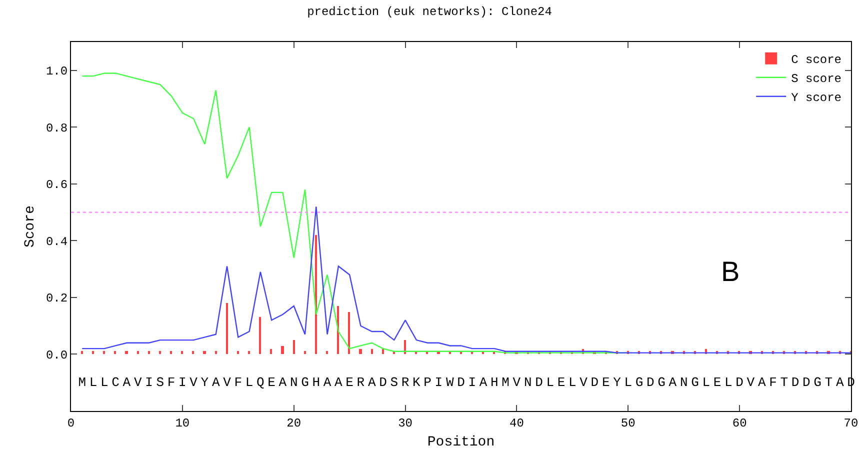 The image size is (859, 456). Describe the element at coordinates (739, 423) in the screenshot. I see `x-tick-label: 60` at that location.